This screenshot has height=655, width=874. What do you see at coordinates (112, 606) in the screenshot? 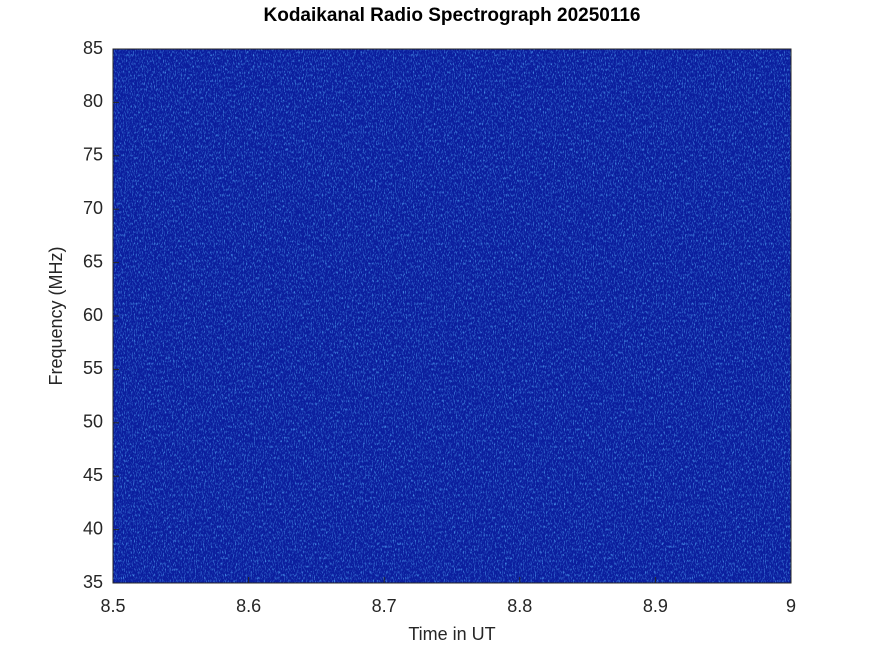
I see `x-tick-label: 8.5` at bounding box center [112, 606].